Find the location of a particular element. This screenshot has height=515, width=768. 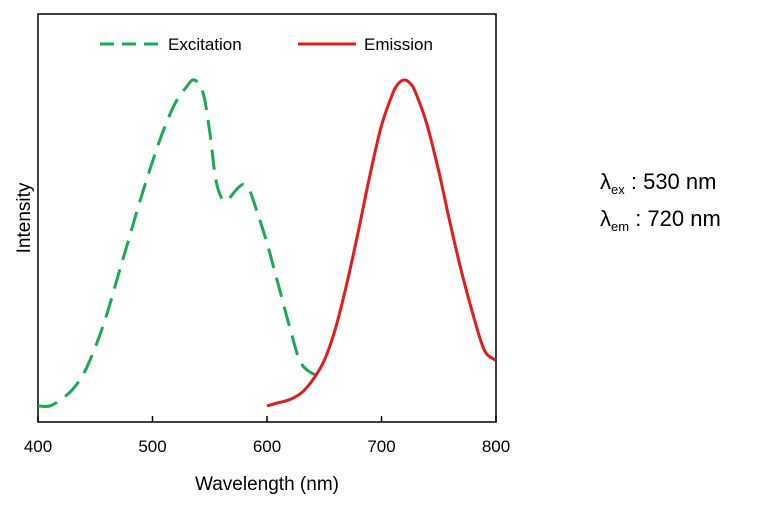

lambda-subscript-ex: ex is located at coordinates (618, 189).